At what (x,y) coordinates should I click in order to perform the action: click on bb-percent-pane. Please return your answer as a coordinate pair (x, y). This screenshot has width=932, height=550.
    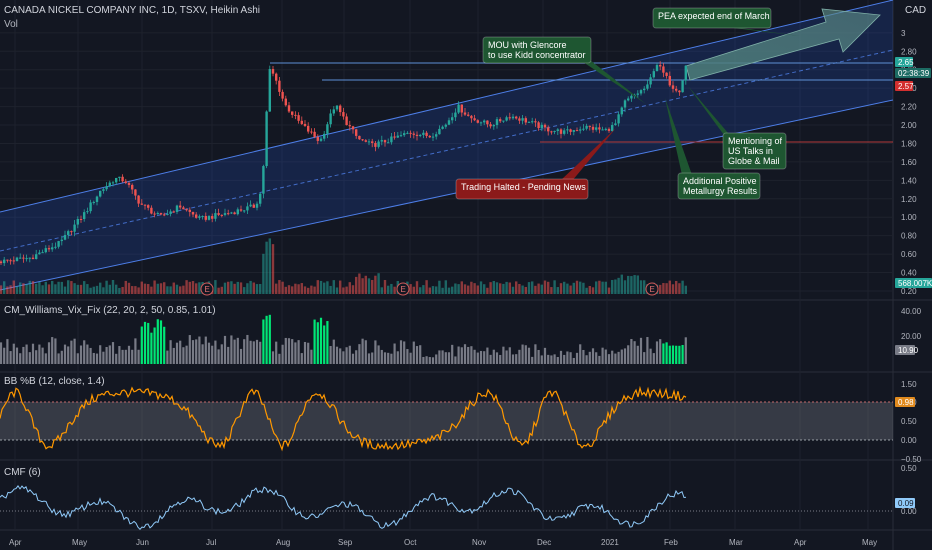
    Looking at the image, I should click on (446, 418).